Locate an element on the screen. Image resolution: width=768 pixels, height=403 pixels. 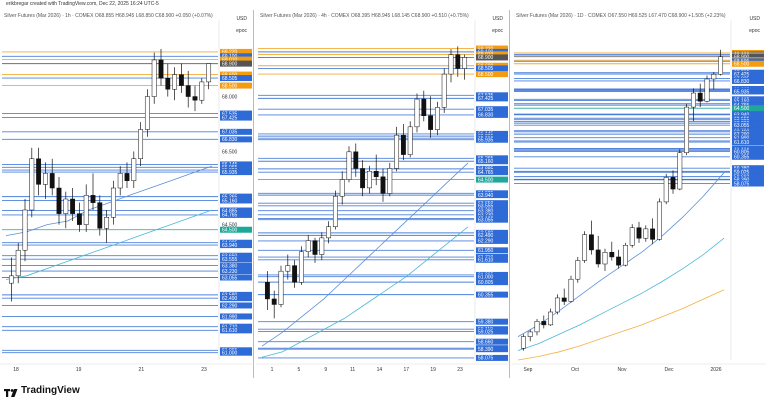
level-label: 60.355 is located at coordinates (742, 158).